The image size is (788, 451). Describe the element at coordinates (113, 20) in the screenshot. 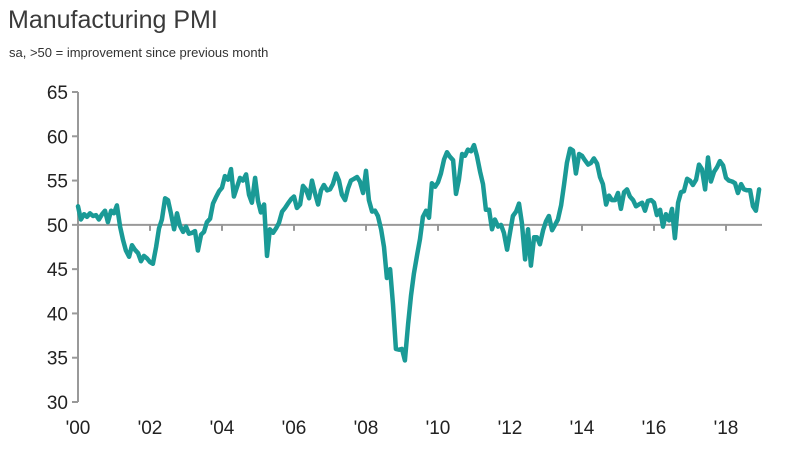

I see `chart-title: Manufacturing PMI` at that location.